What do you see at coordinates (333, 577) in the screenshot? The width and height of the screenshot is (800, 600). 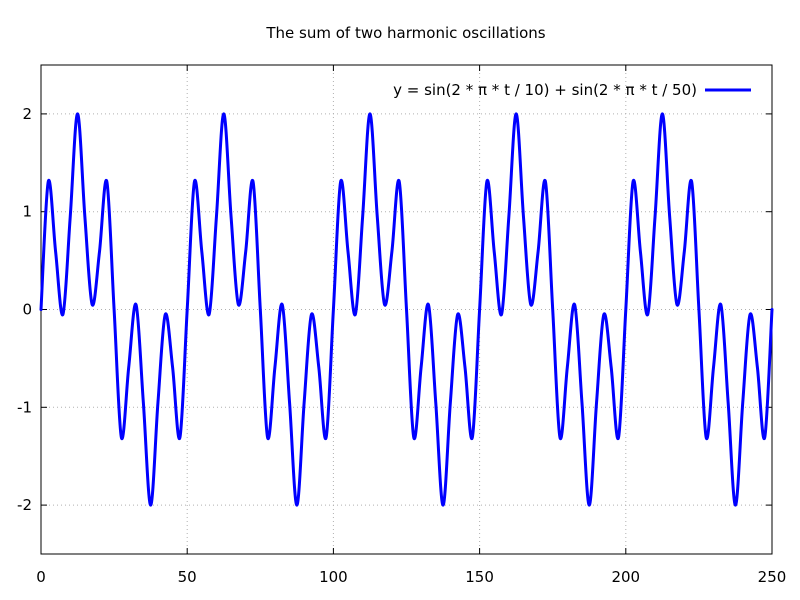 I see `x-tick-label: 100` at bounding box center [333, 577].